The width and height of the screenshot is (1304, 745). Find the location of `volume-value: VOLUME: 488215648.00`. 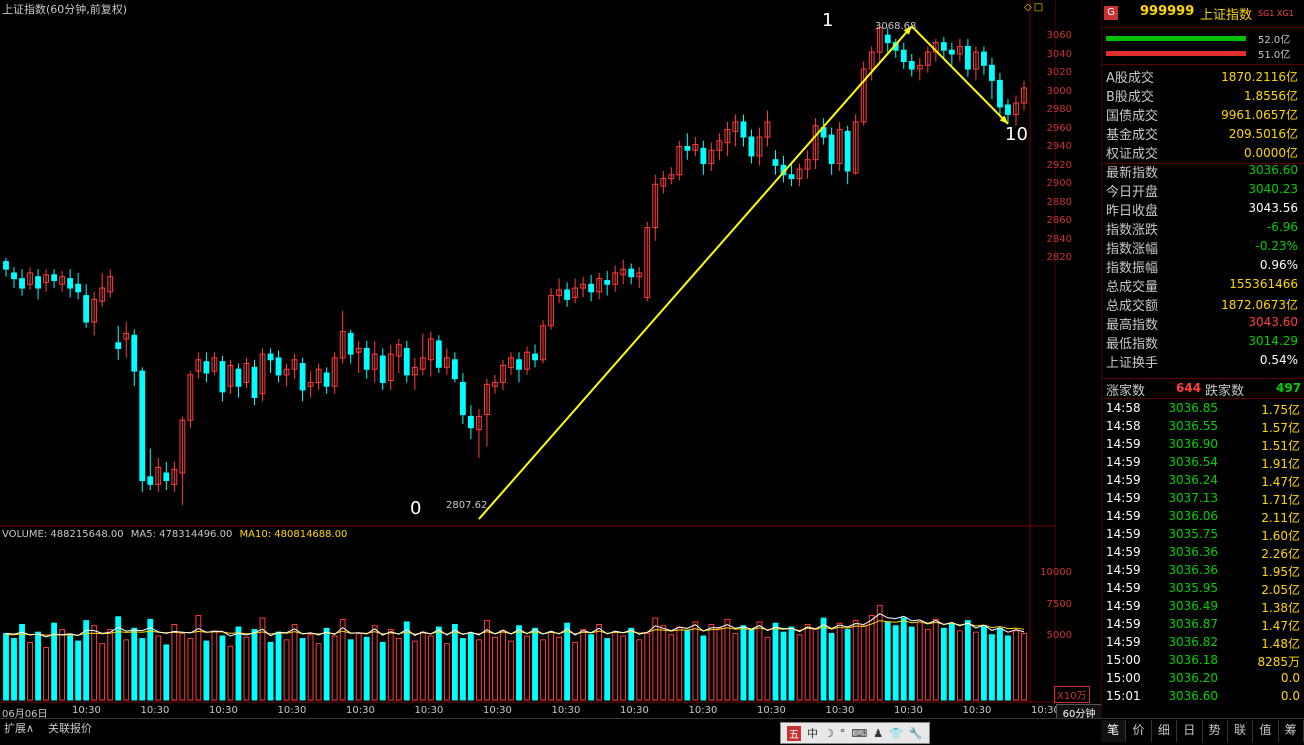

volume-value: VOLUME: 488215648.00 is located at coordinates (63, 534).